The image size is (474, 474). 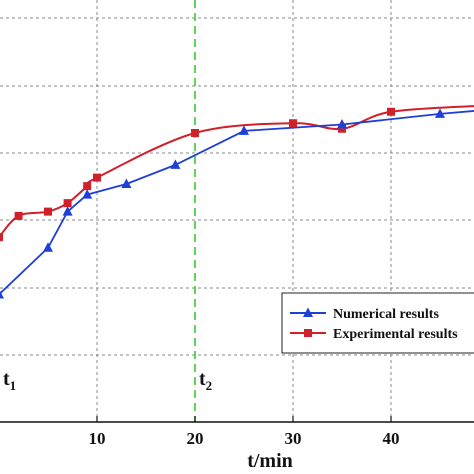 What do you see at coordinates (205, 380) in the screenshot?
I see `annotation-label: t2` at bounding box center [205, 380].